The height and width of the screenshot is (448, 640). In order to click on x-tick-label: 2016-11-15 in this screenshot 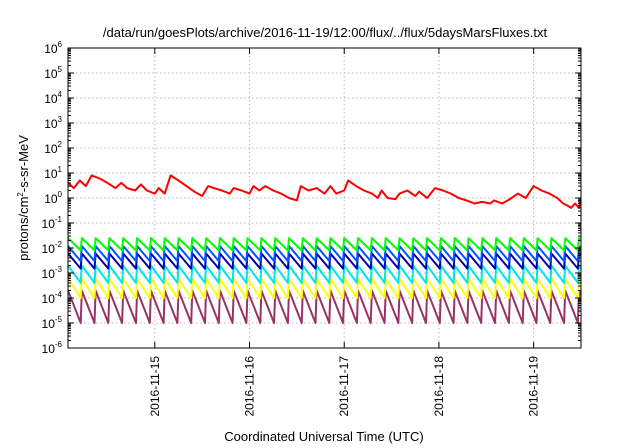, I will do `click(155, 386)`.